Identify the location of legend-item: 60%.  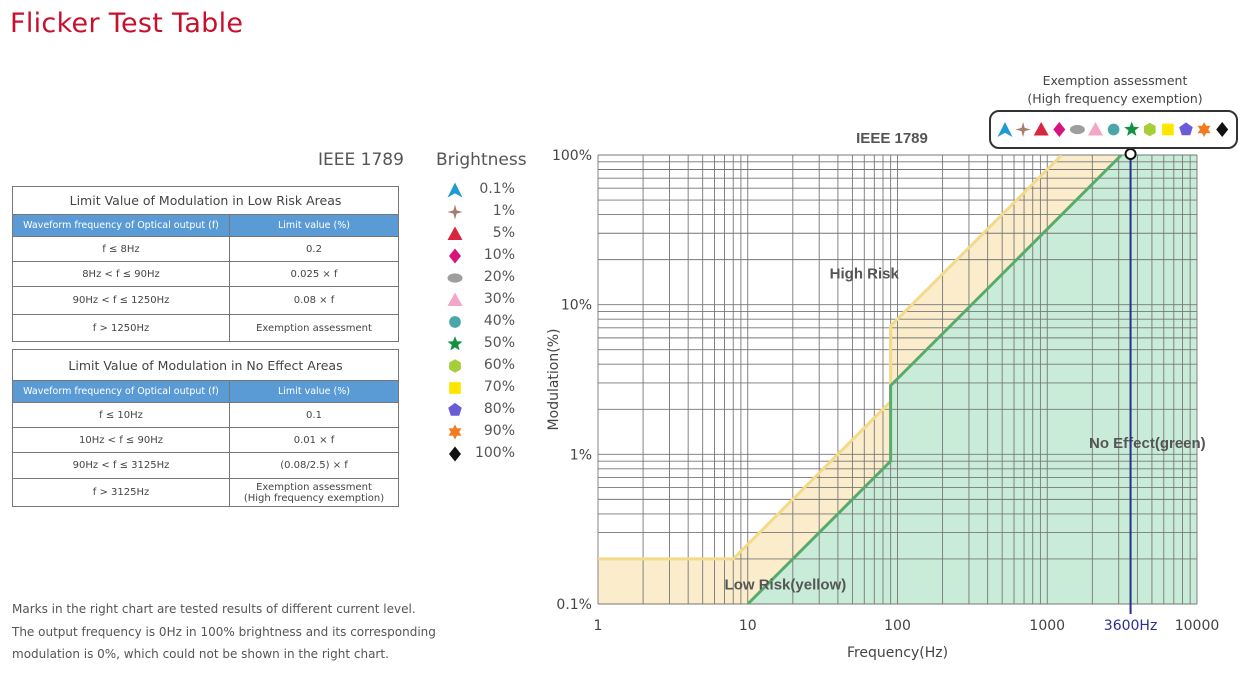
(485, 366).